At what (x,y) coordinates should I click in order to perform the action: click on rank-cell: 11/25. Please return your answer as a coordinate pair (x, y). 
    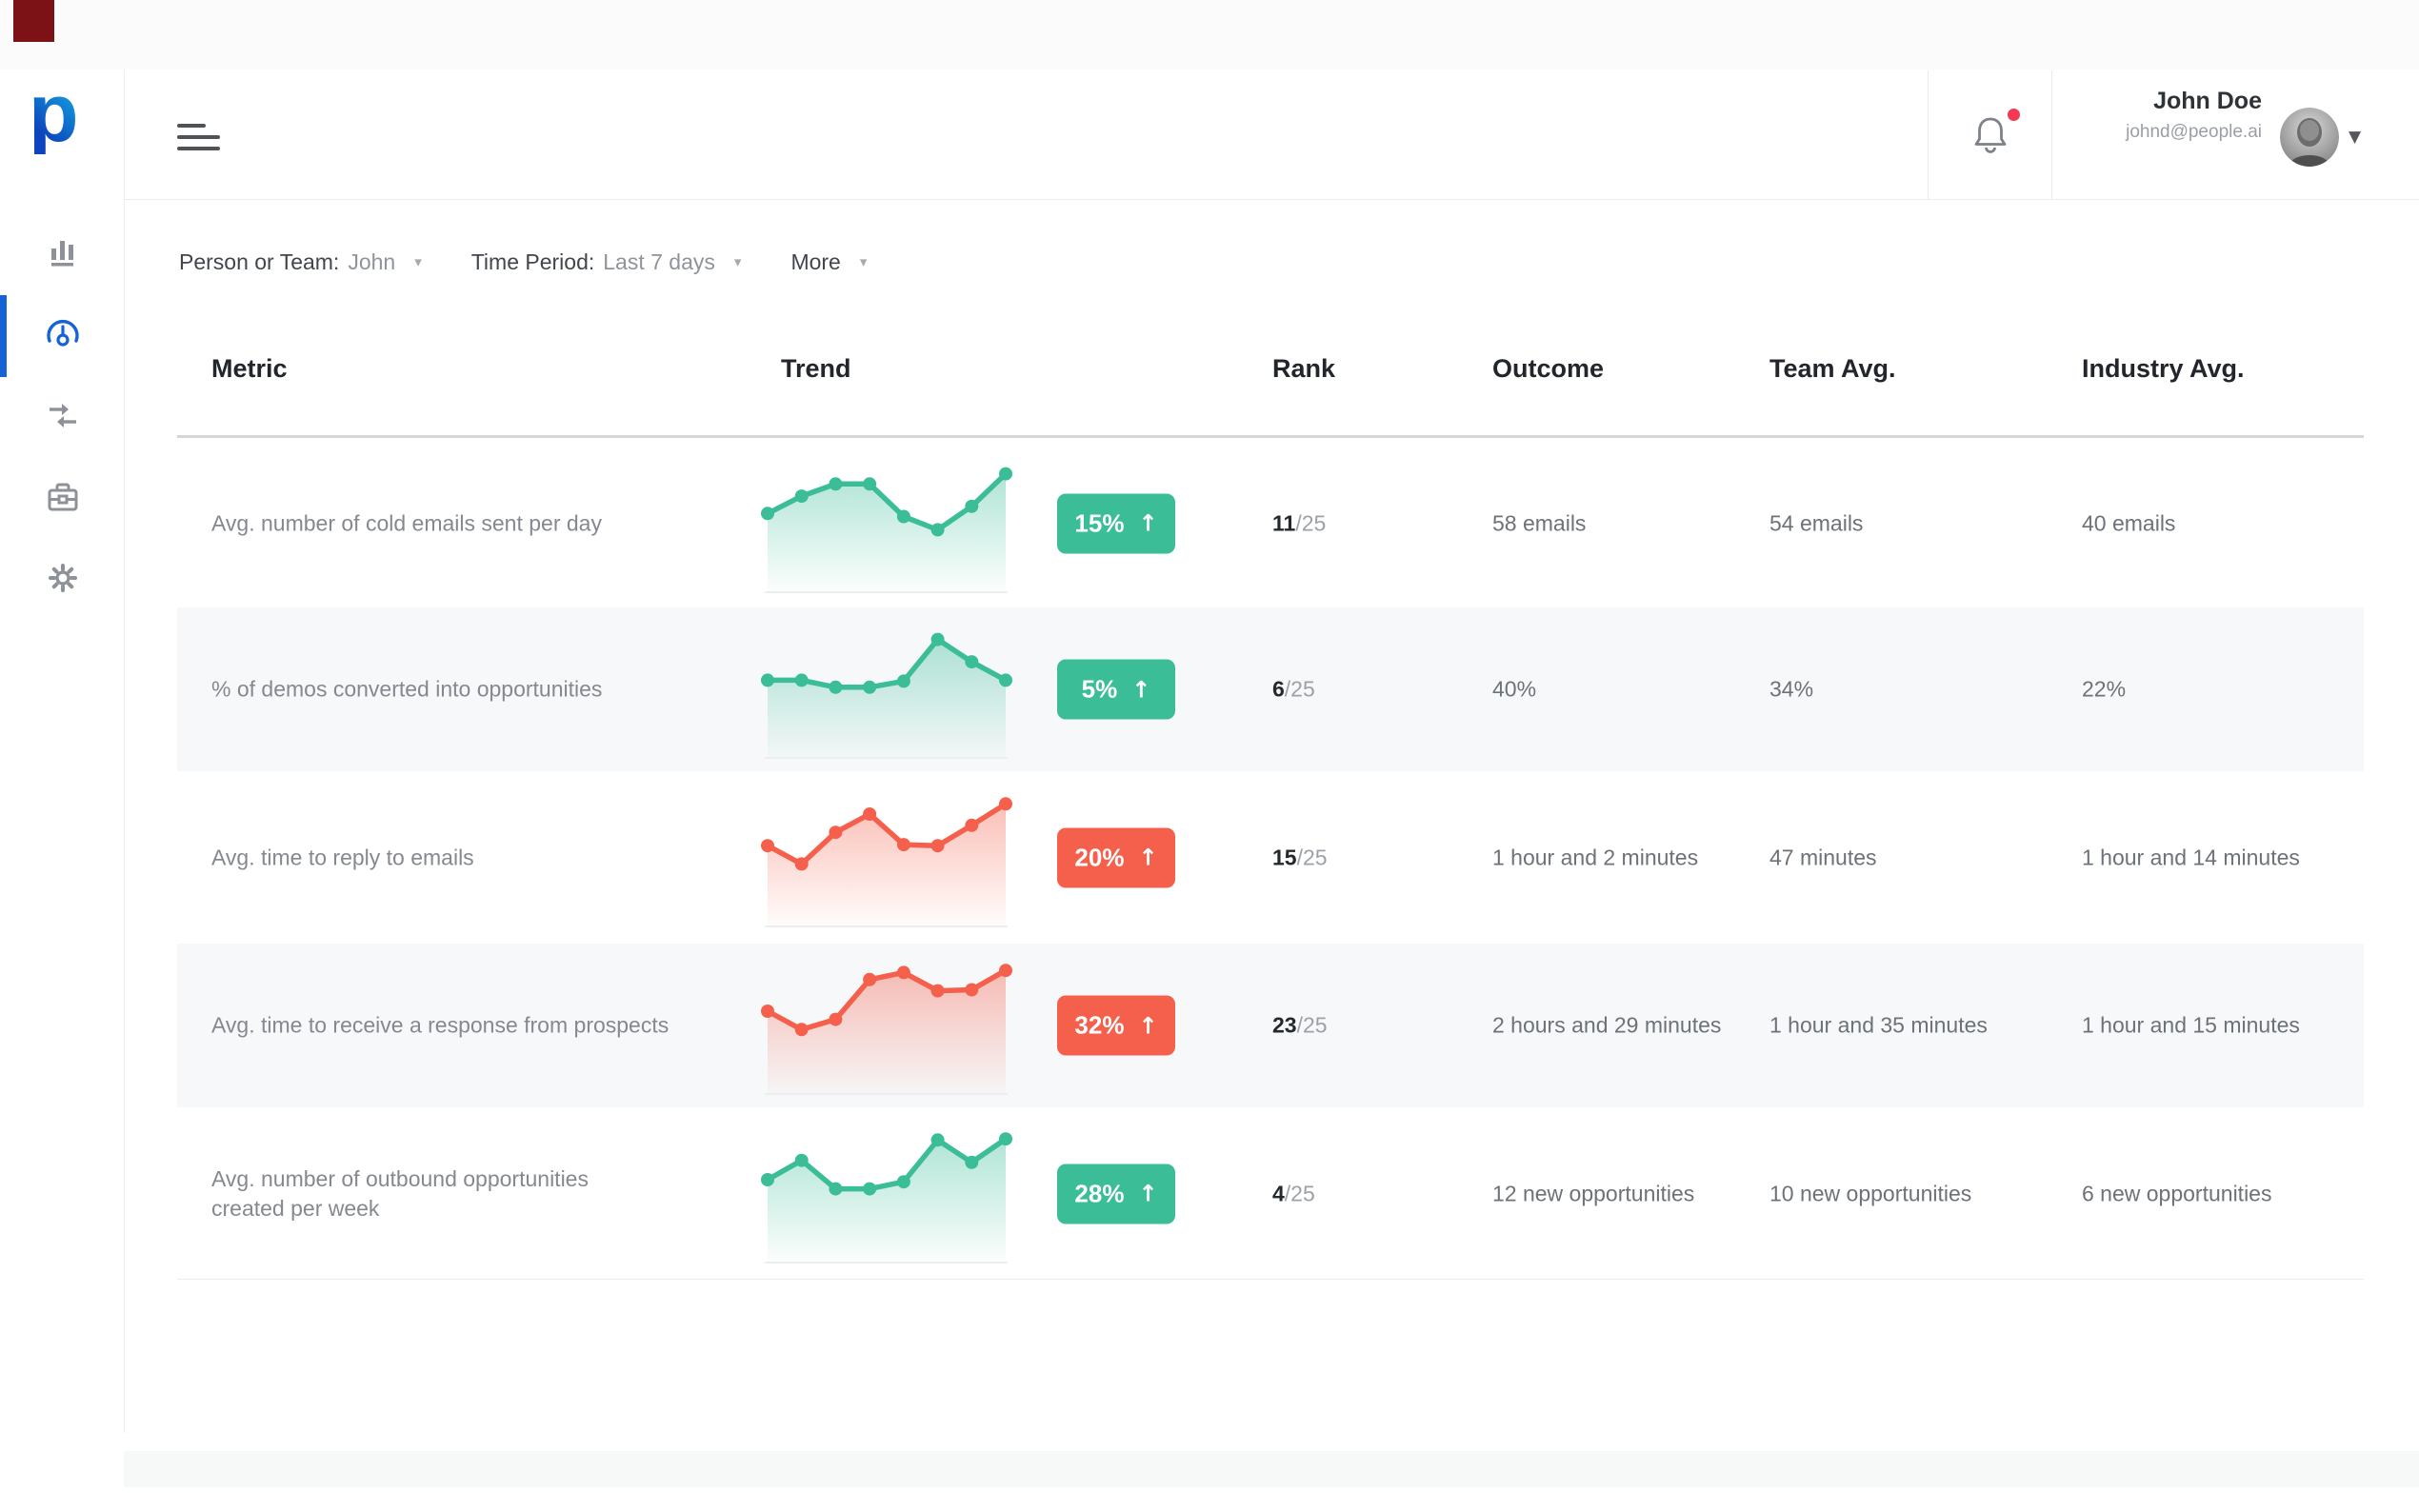
    Looking at the image, I should click on (1299, 522).